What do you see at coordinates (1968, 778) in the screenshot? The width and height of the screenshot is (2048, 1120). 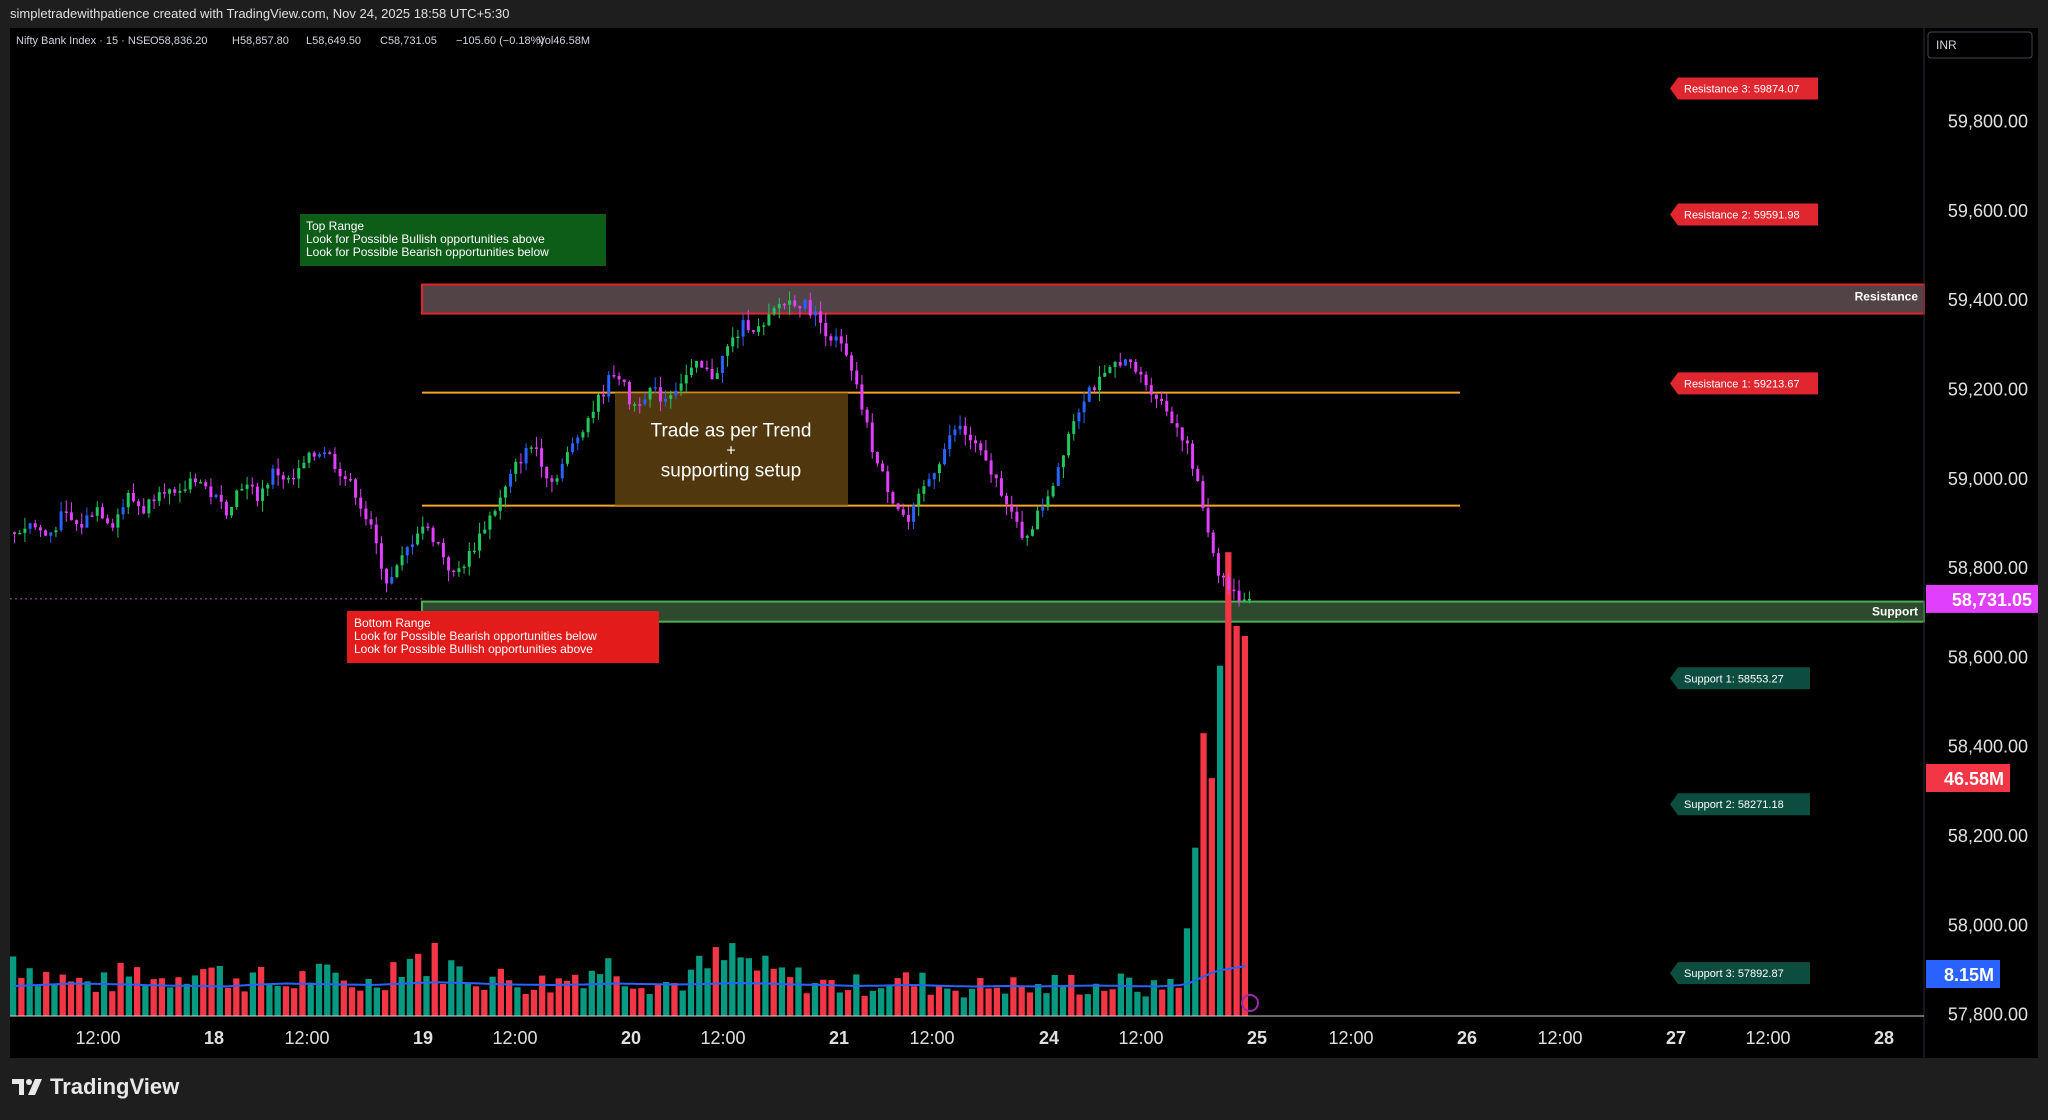 I see `volume-last-badge` at bounding box center [1968, 778].